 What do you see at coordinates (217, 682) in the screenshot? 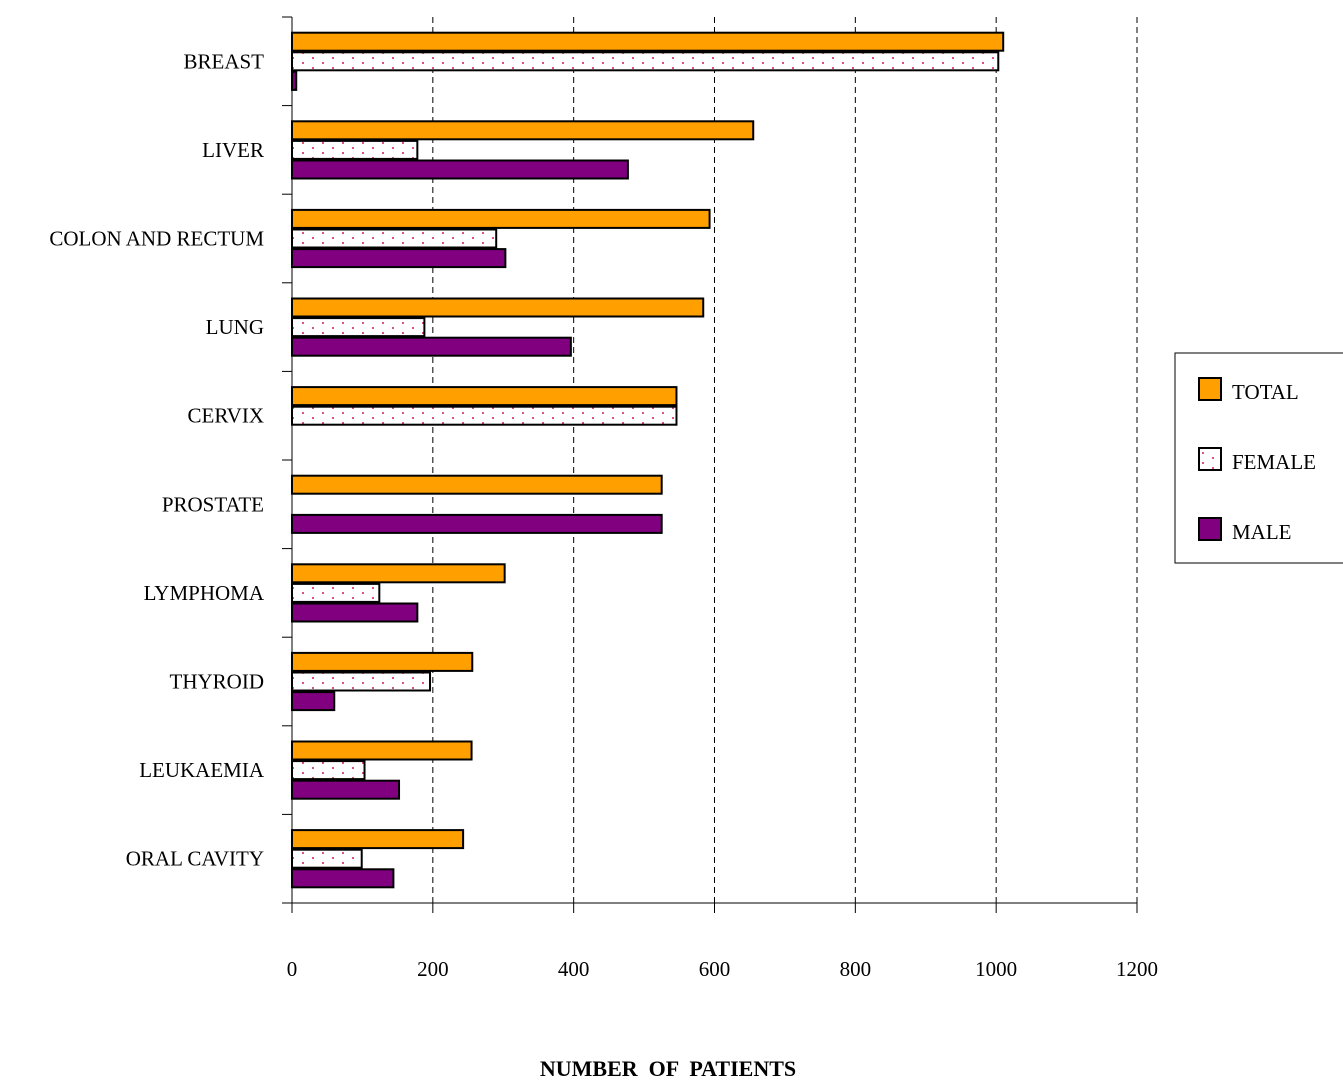
I see `category-label: THYROID` at bounding box center [217, 682].